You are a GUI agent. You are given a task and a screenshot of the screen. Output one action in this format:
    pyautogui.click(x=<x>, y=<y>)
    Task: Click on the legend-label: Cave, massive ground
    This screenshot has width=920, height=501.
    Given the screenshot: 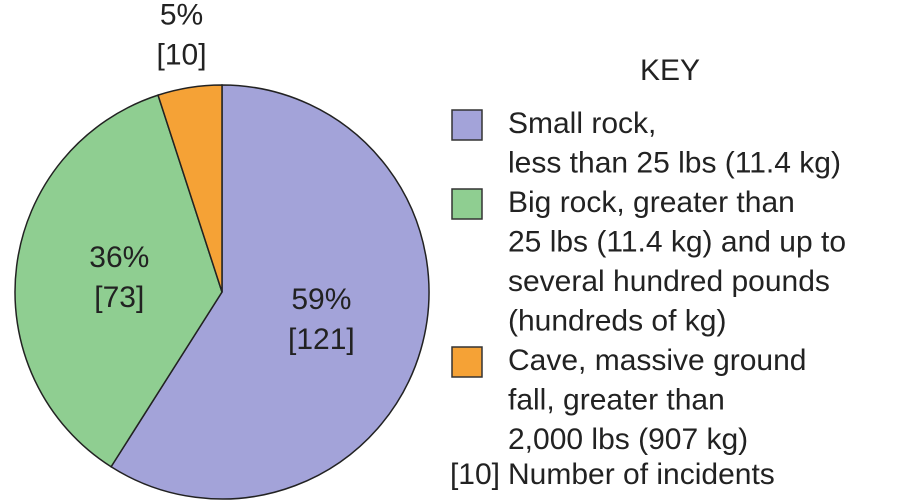 What is the action you would take?
    pyautogui.click(x=657, y=360)
    